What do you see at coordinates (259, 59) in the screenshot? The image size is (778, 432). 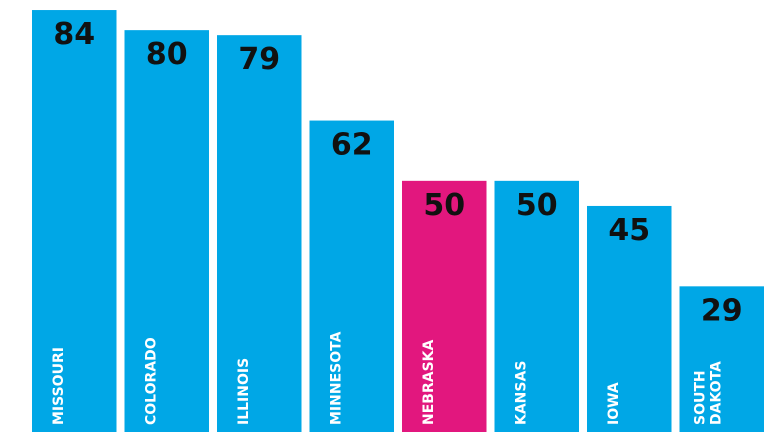 I see `value-label: 79` at bounding box center [259, 59].